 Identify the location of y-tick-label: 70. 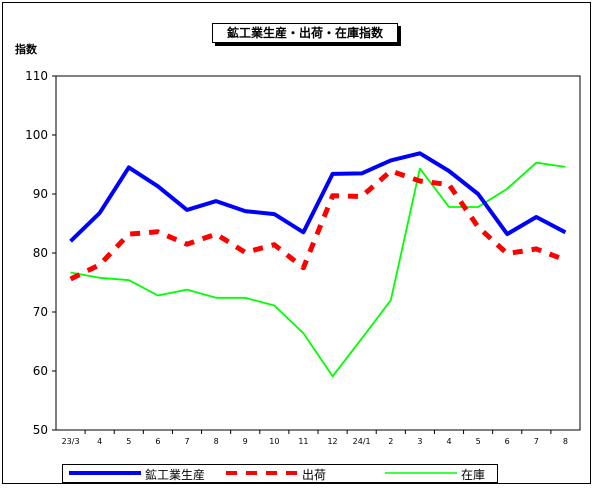
(40, 312).